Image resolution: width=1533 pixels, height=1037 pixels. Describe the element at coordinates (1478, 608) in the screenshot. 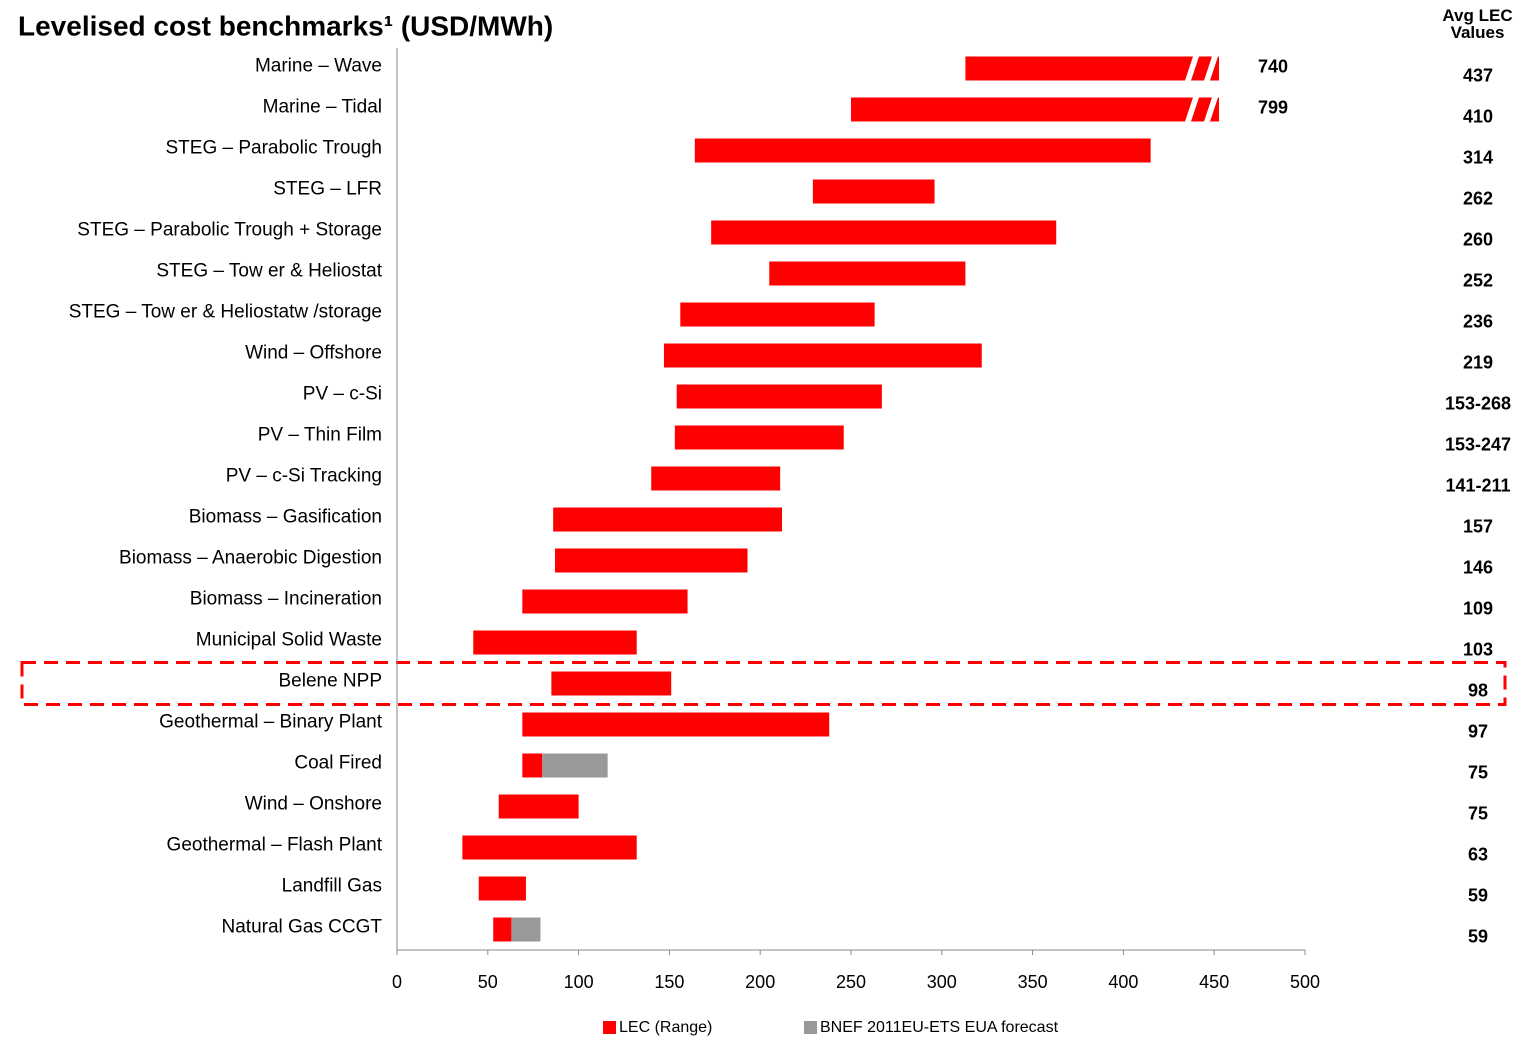

I see `avg-lec-value: 109` at that location.